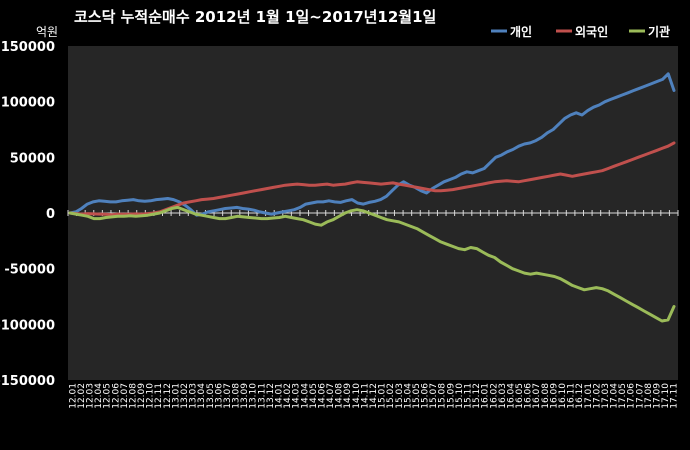 This screenshot has width=690, height=450. I want to click on x-tick-label: 12.08, so click(133, 396).